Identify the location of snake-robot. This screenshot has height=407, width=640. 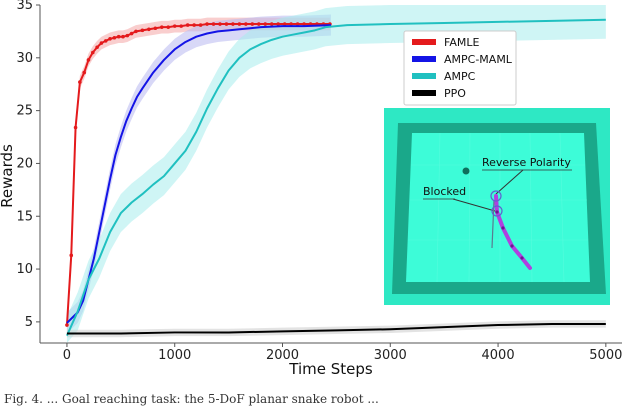
(513, 232).